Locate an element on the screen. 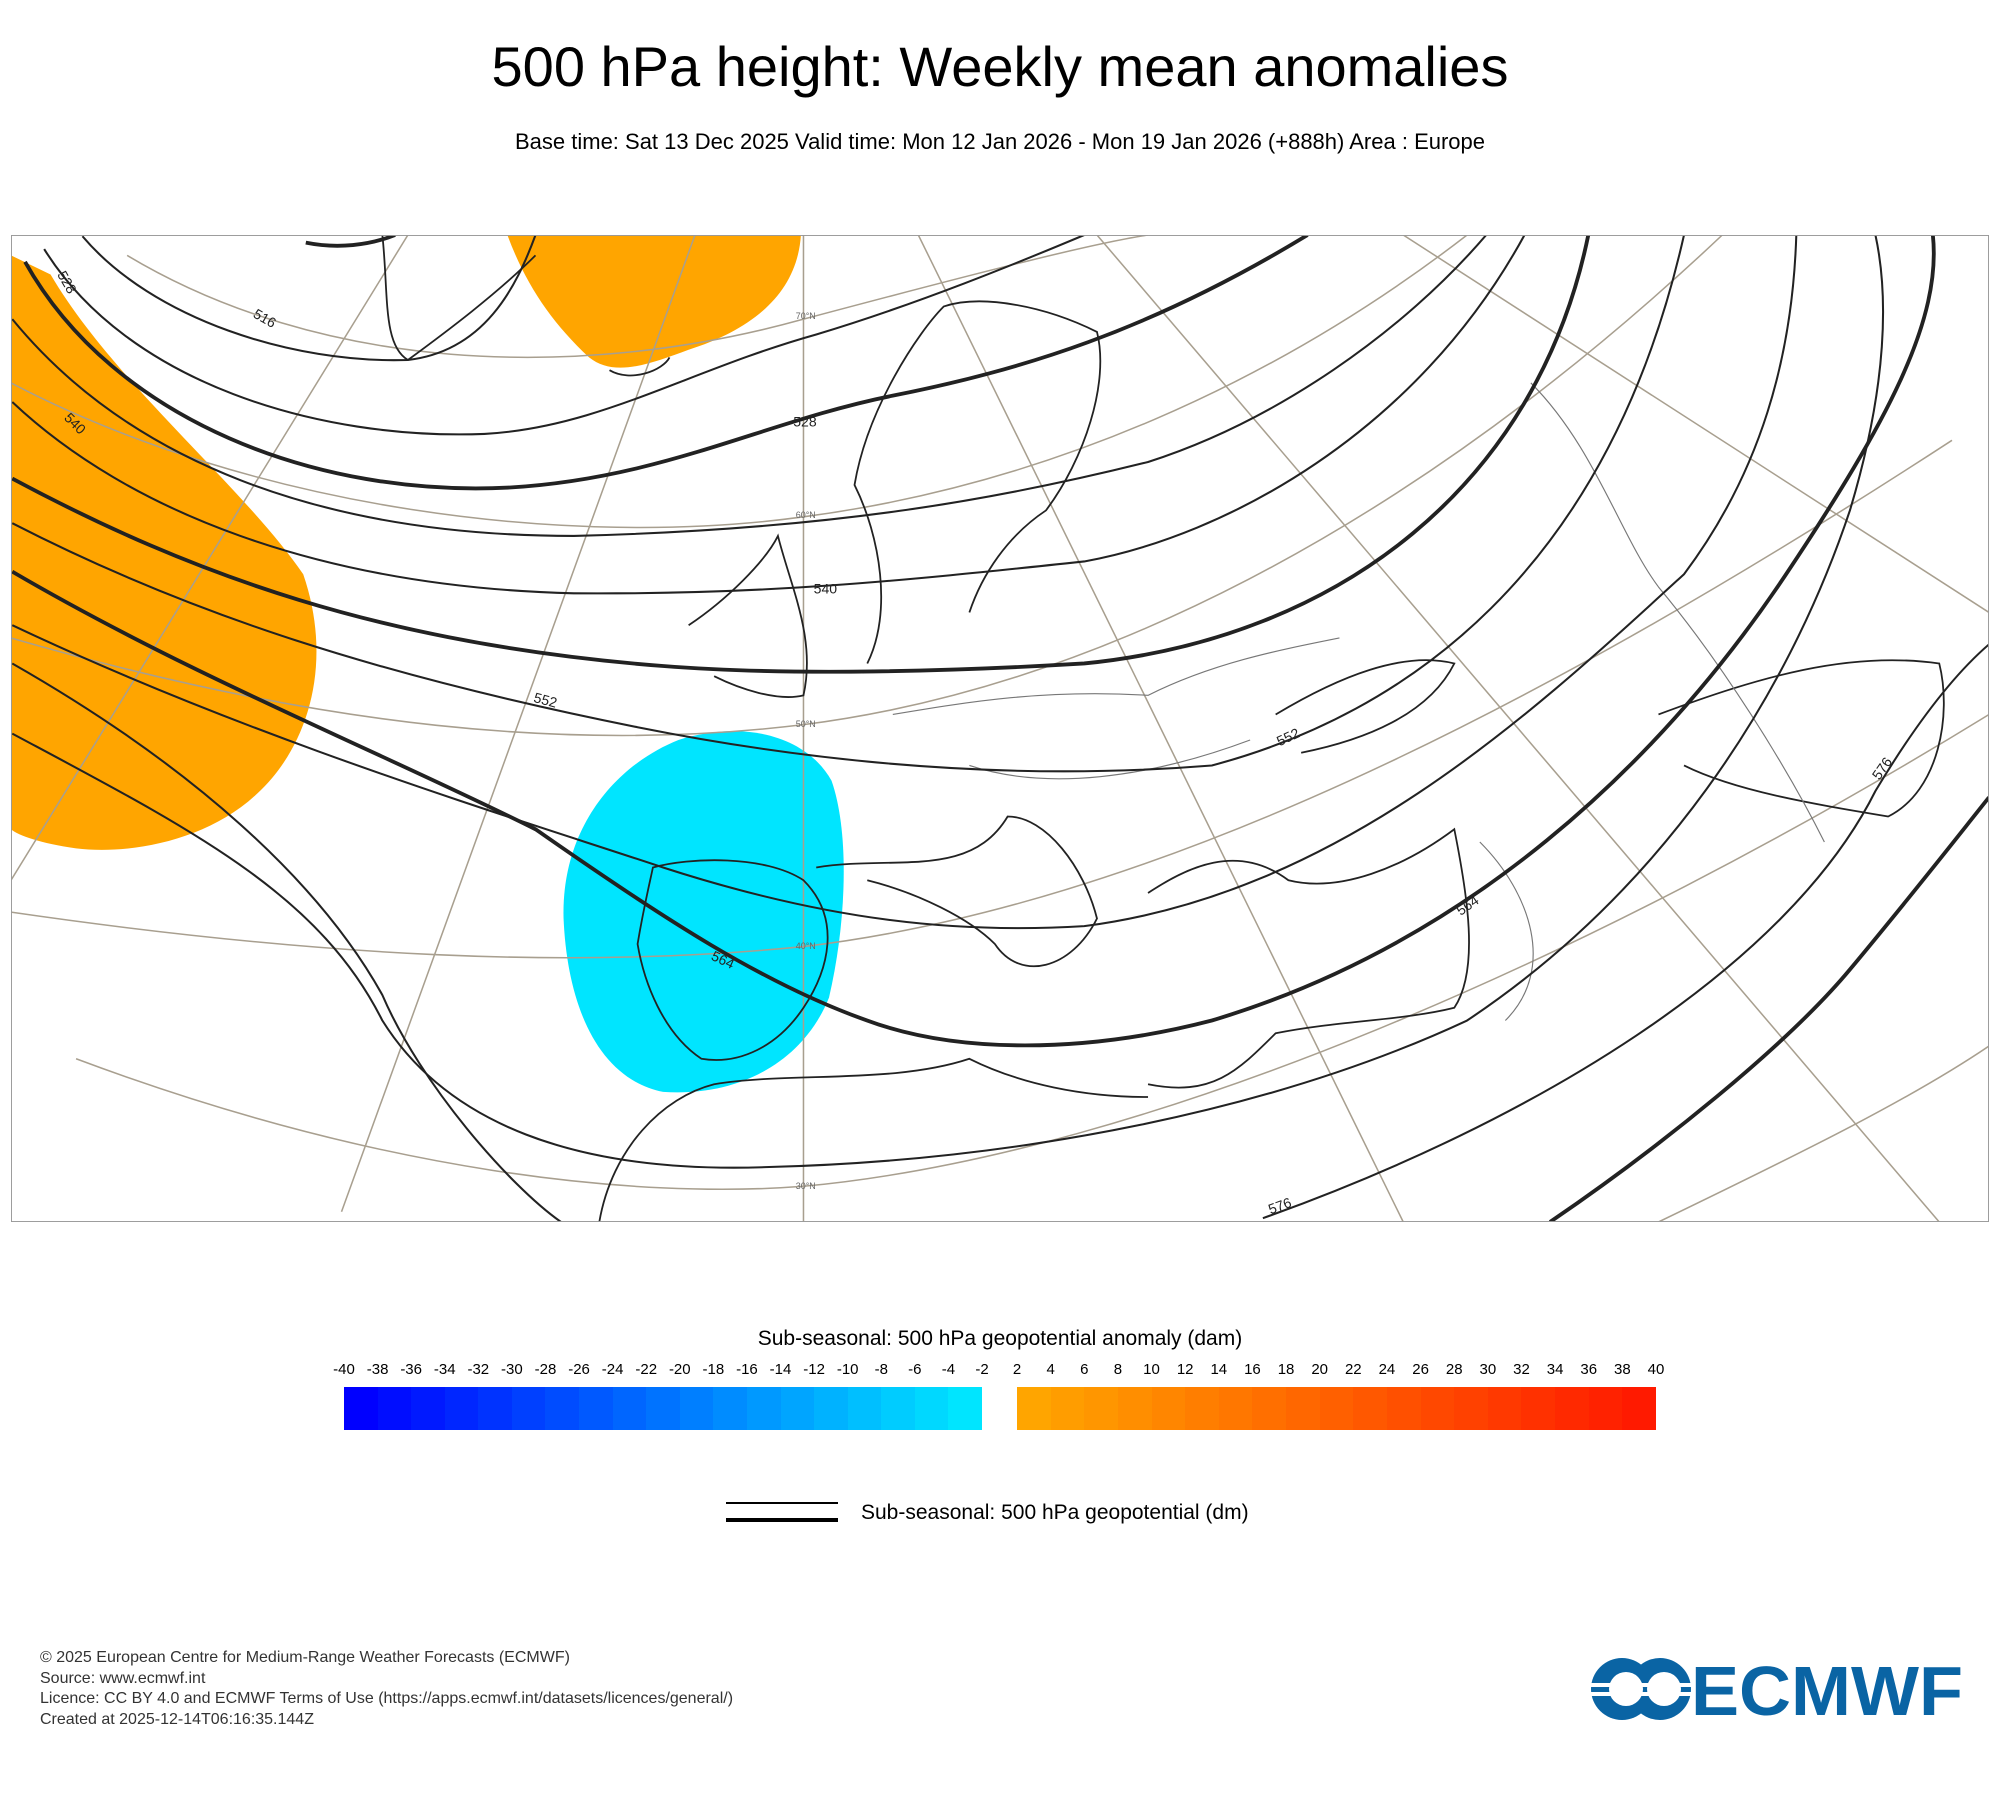  colorbar-tick: -12 is located at coordinates (814, 1369).